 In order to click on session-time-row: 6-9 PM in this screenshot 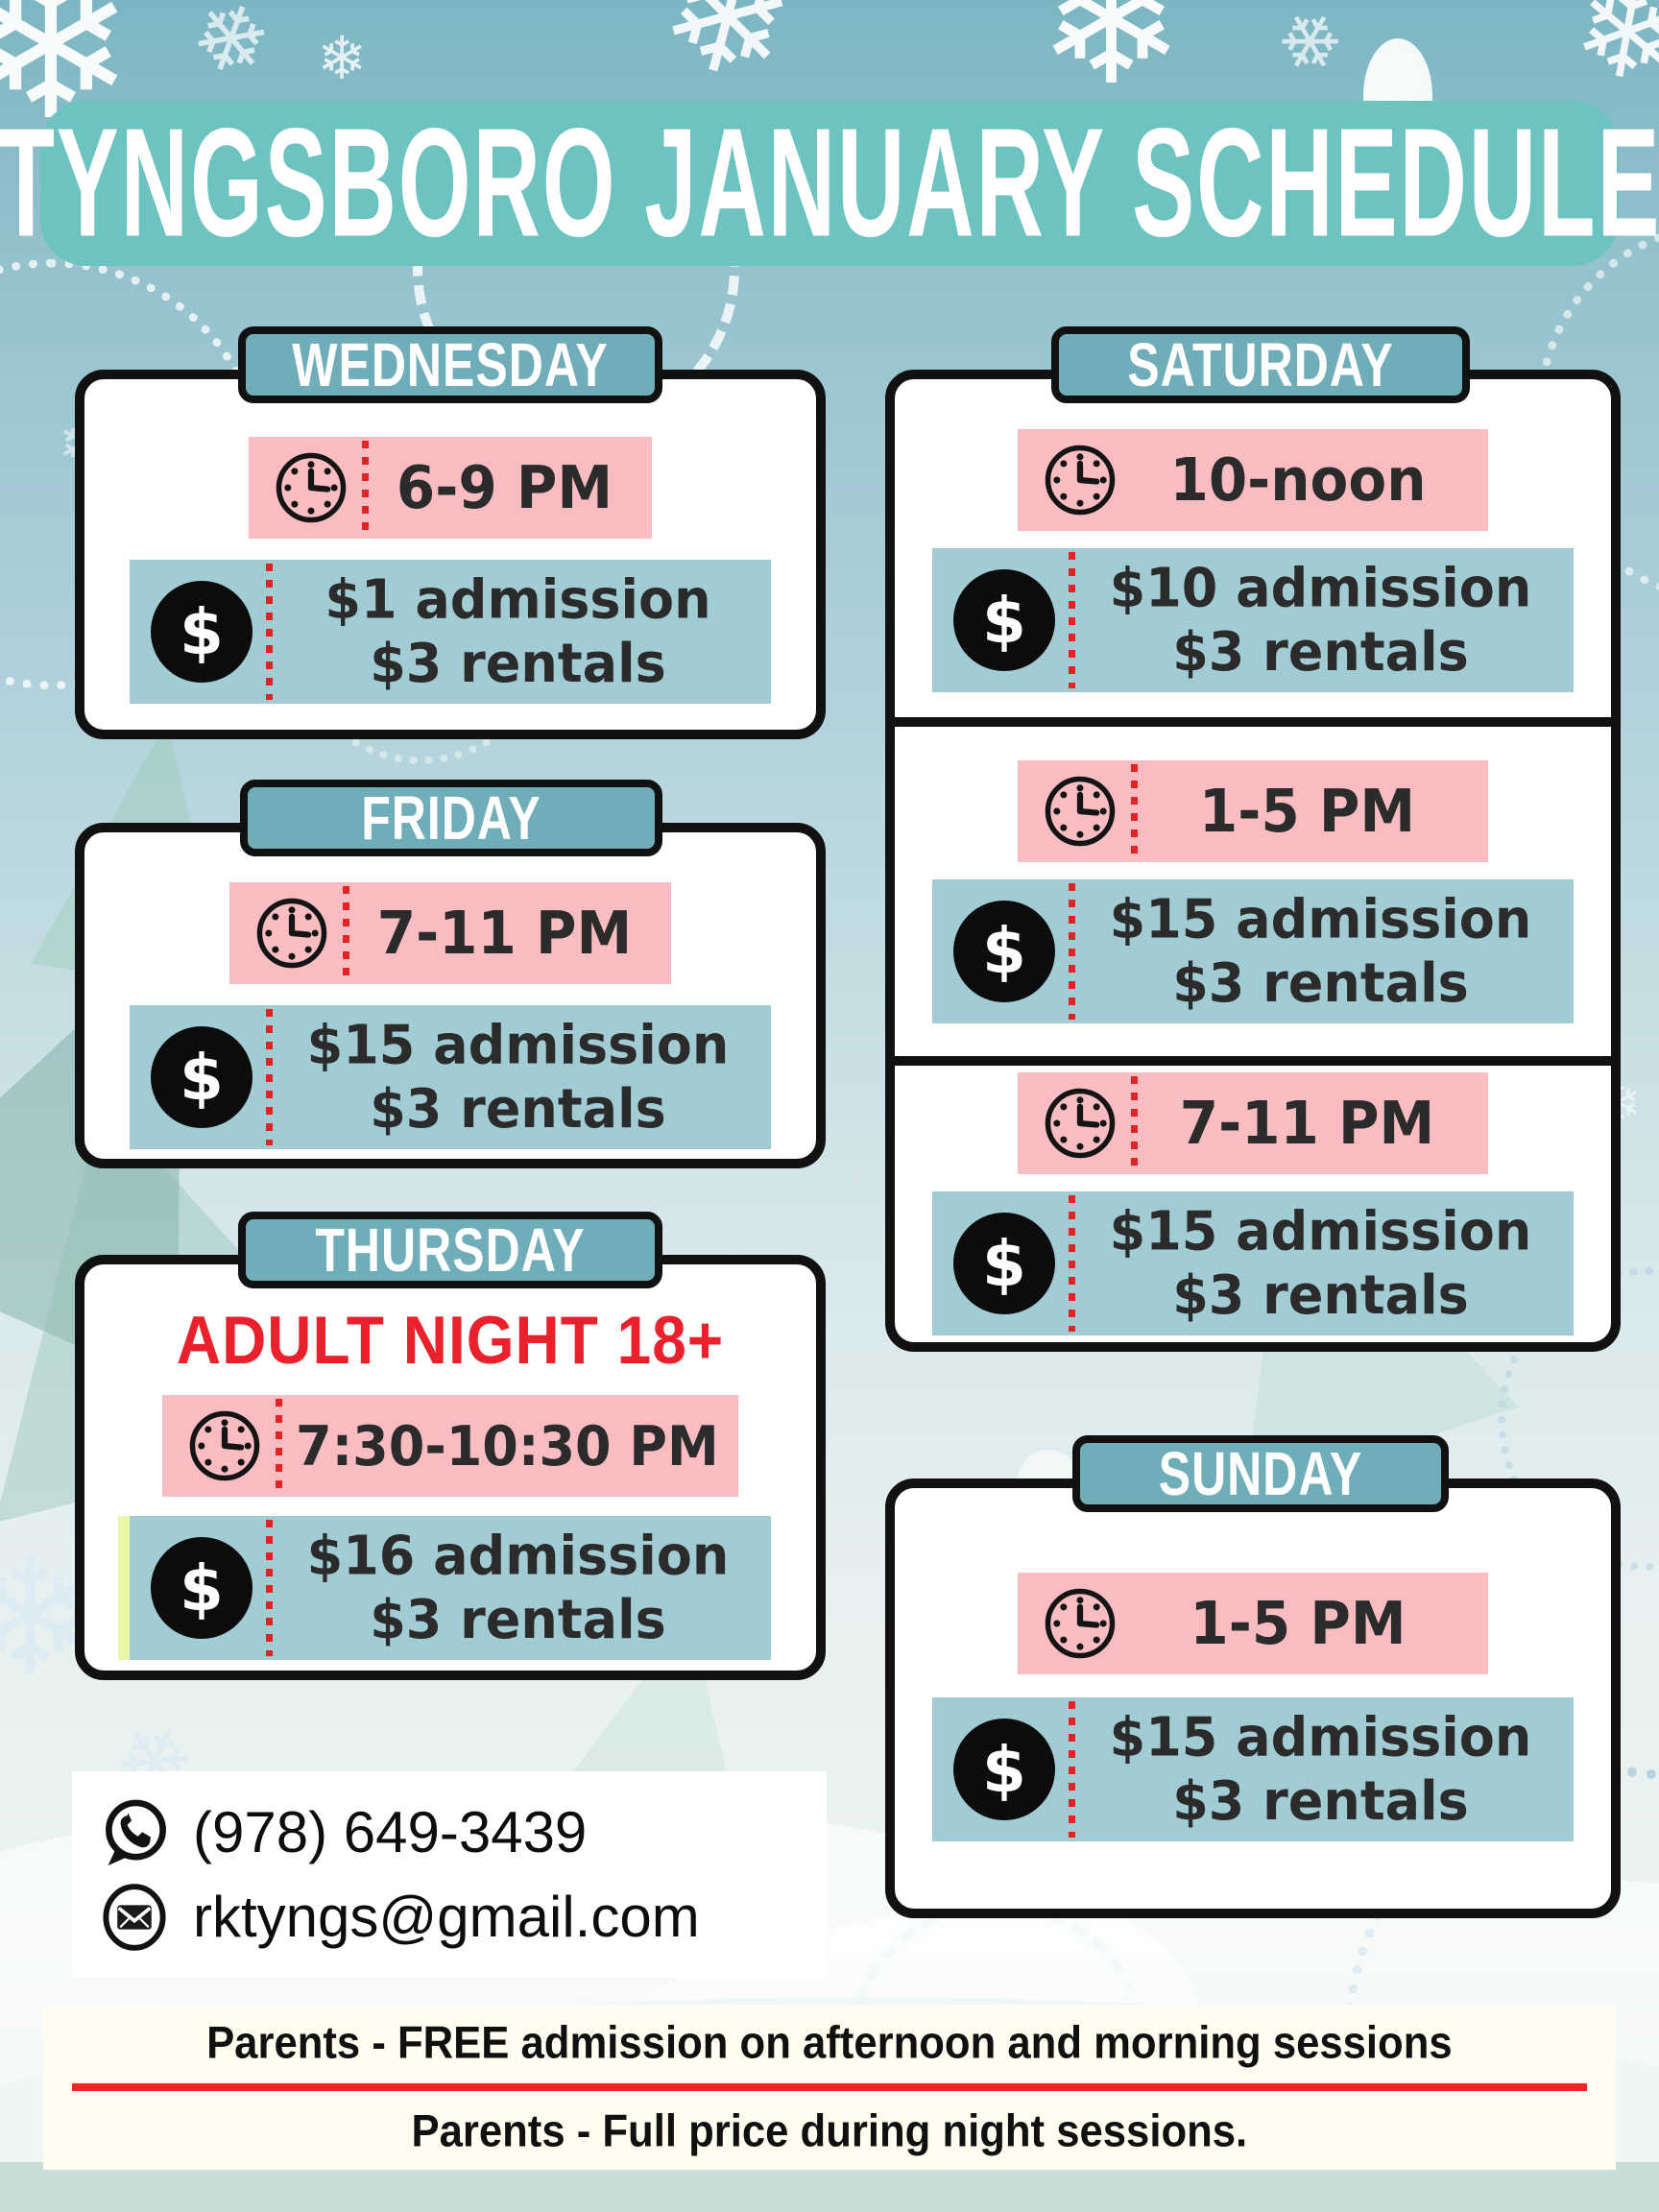, I will do `click(450, 488)`.